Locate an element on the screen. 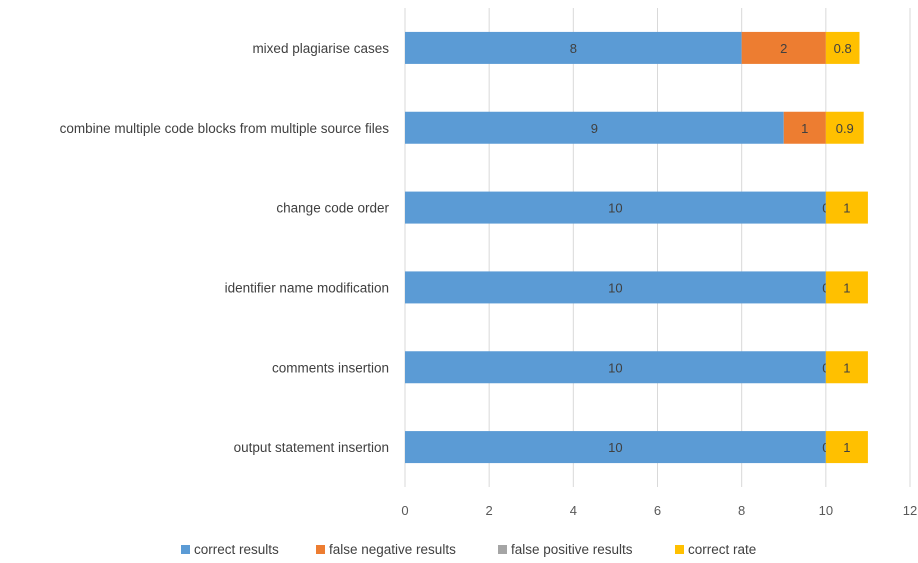 The height and width of the screenshot is (563, 918). x-tick-label: 2 is located at coordinates (489, 510).